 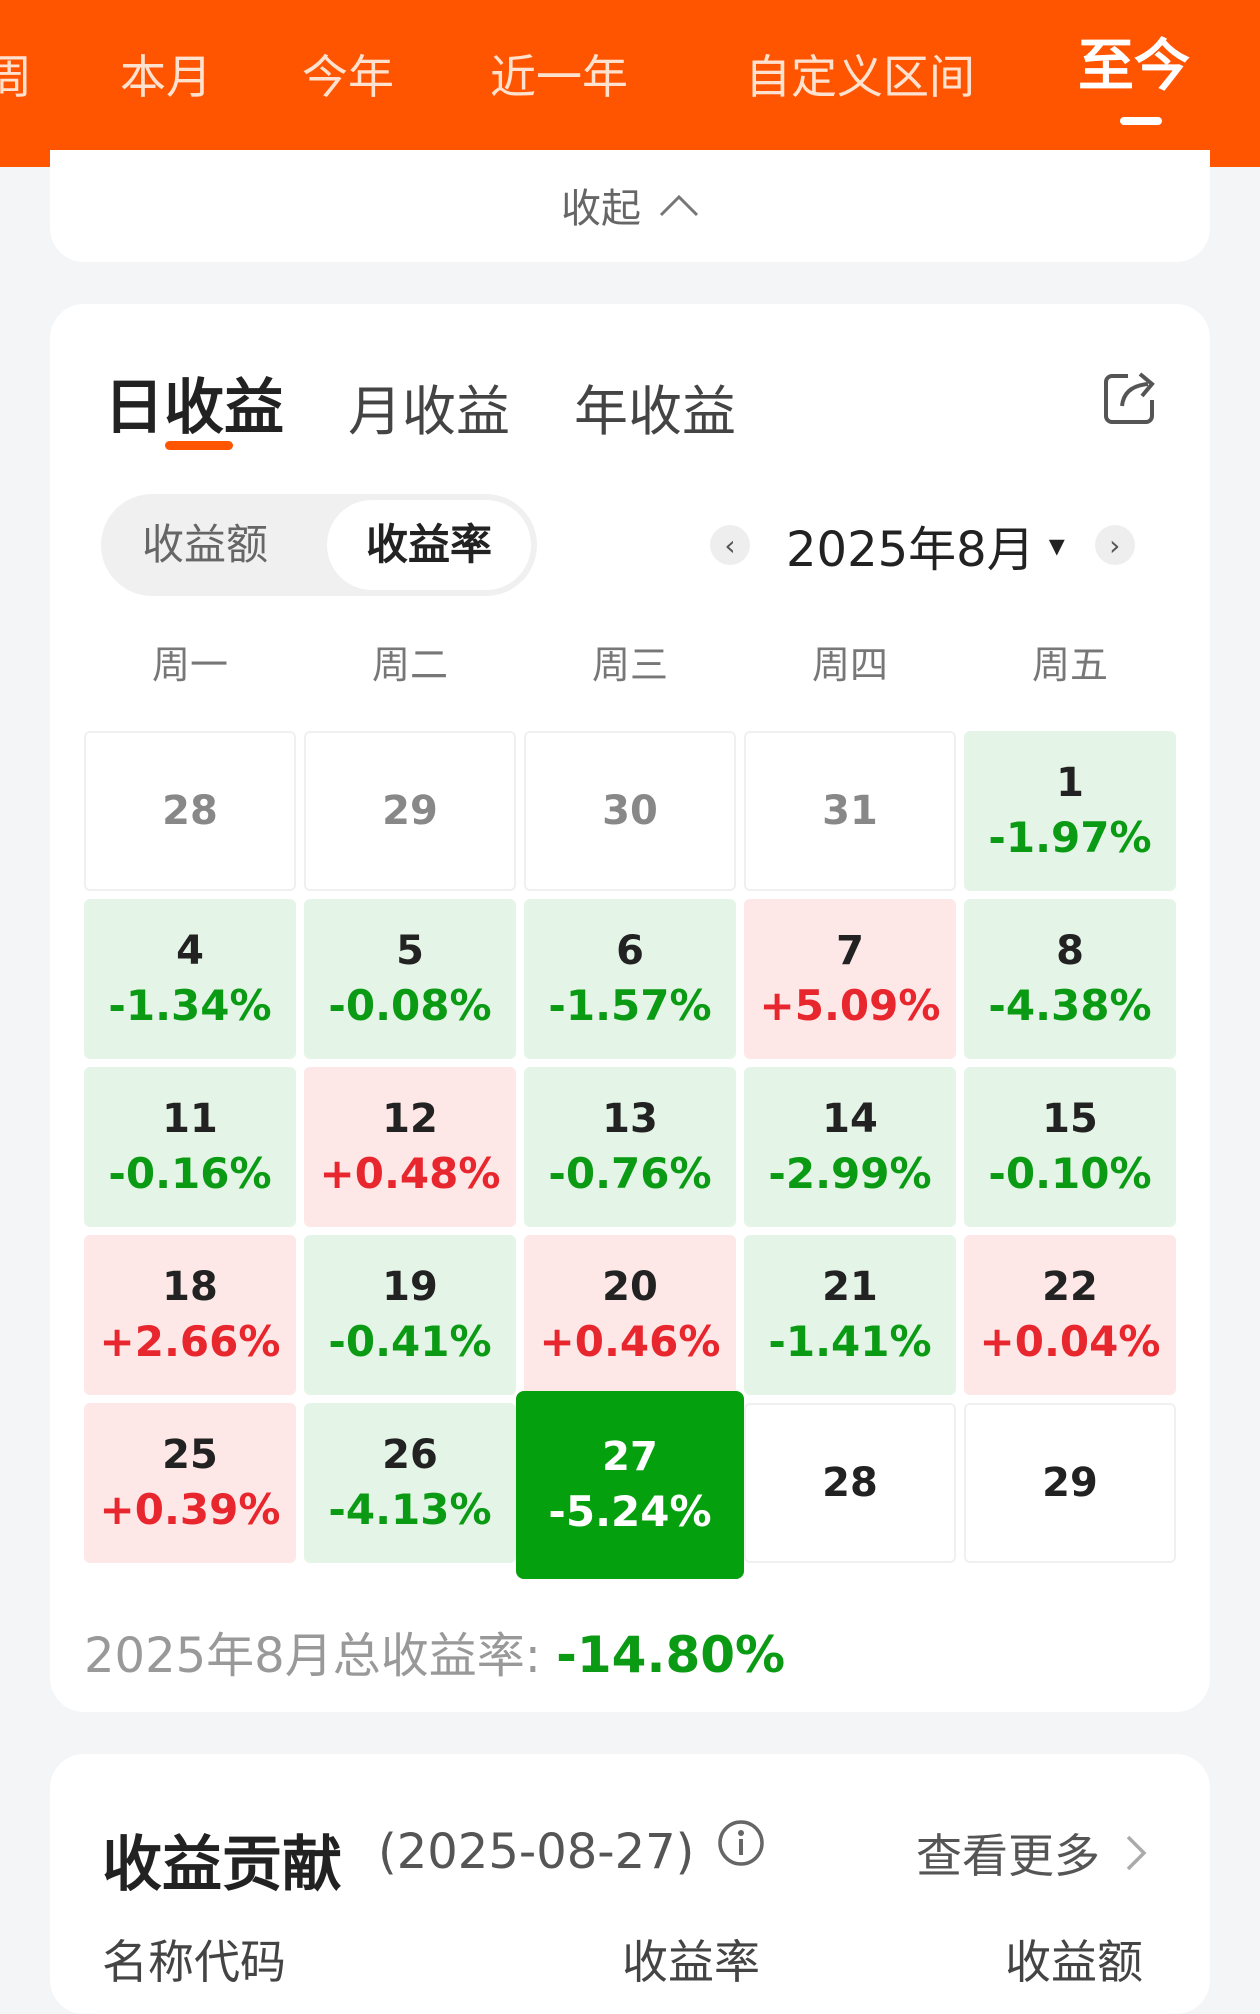 What do you see at coordinates (630, 979) in the screenshot?
I see `calendar-day-cell: 6 -1.57%` at bounding box center [630, 979].